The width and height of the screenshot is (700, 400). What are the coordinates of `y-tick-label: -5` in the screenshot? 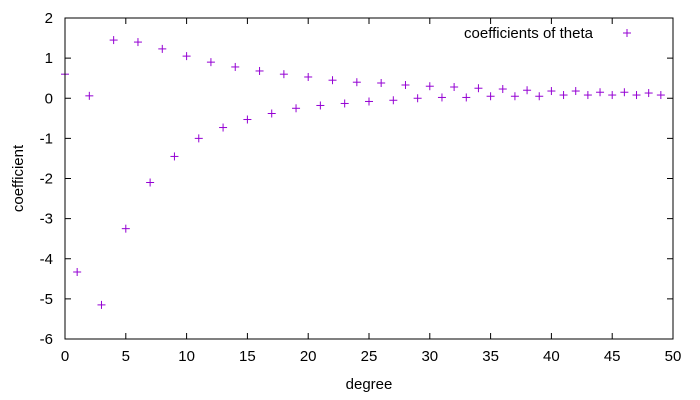 It's located at (46, 299).